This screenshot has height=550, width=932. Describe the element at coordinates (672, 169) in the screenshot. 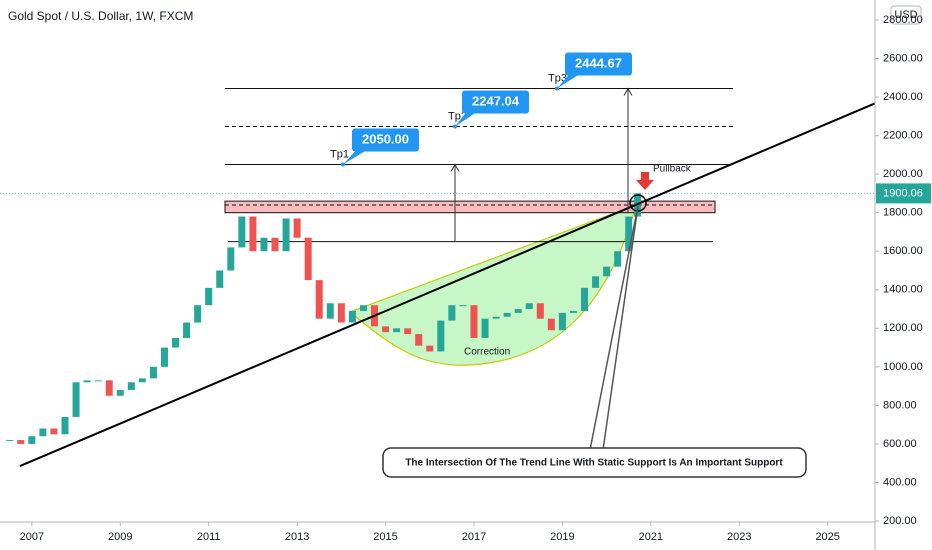

I see `pullback-label: Pullback` at that location.